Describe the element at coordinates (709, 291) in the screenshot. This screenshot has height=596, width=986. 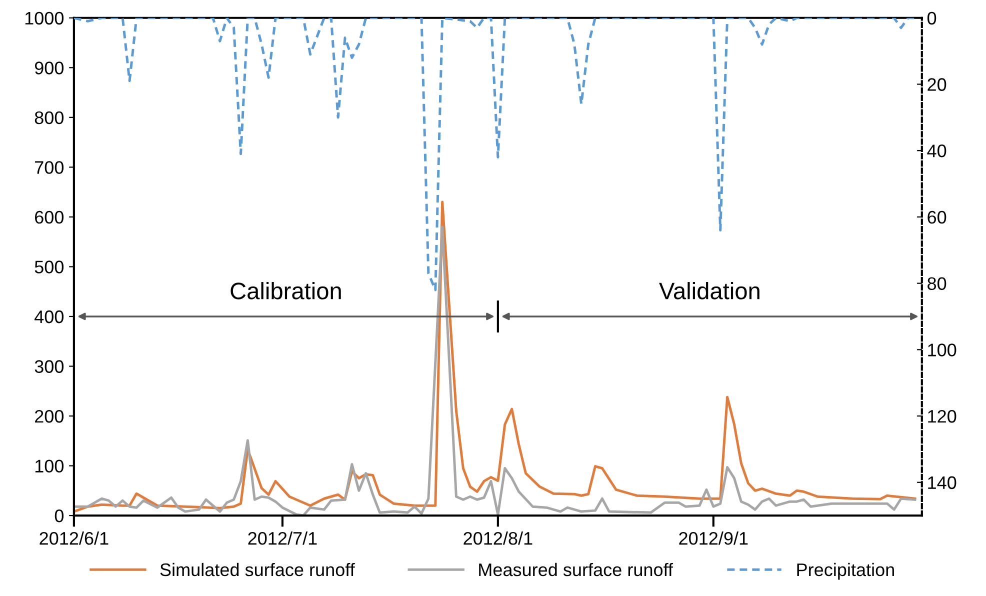
I see `annotation: Validation` at that location.